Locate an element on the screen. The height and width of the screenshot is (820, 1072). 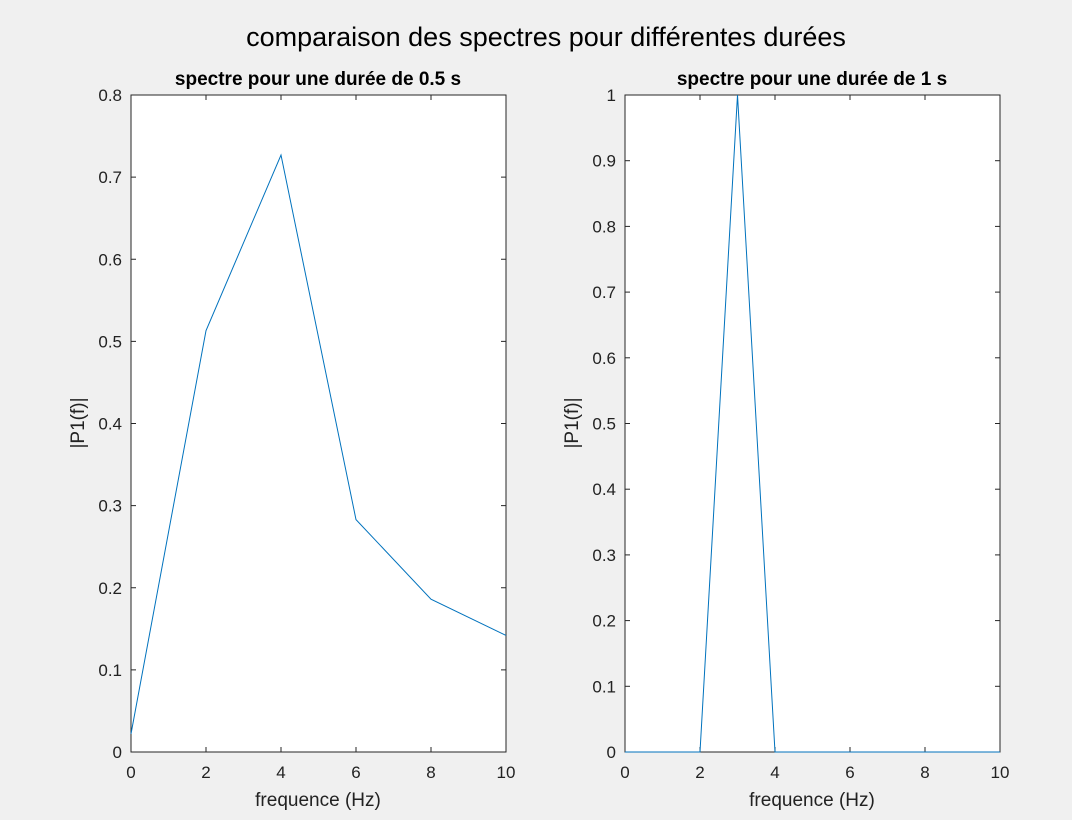
left-y-tick-label: 0.3 is located at coordinates (110, 506).